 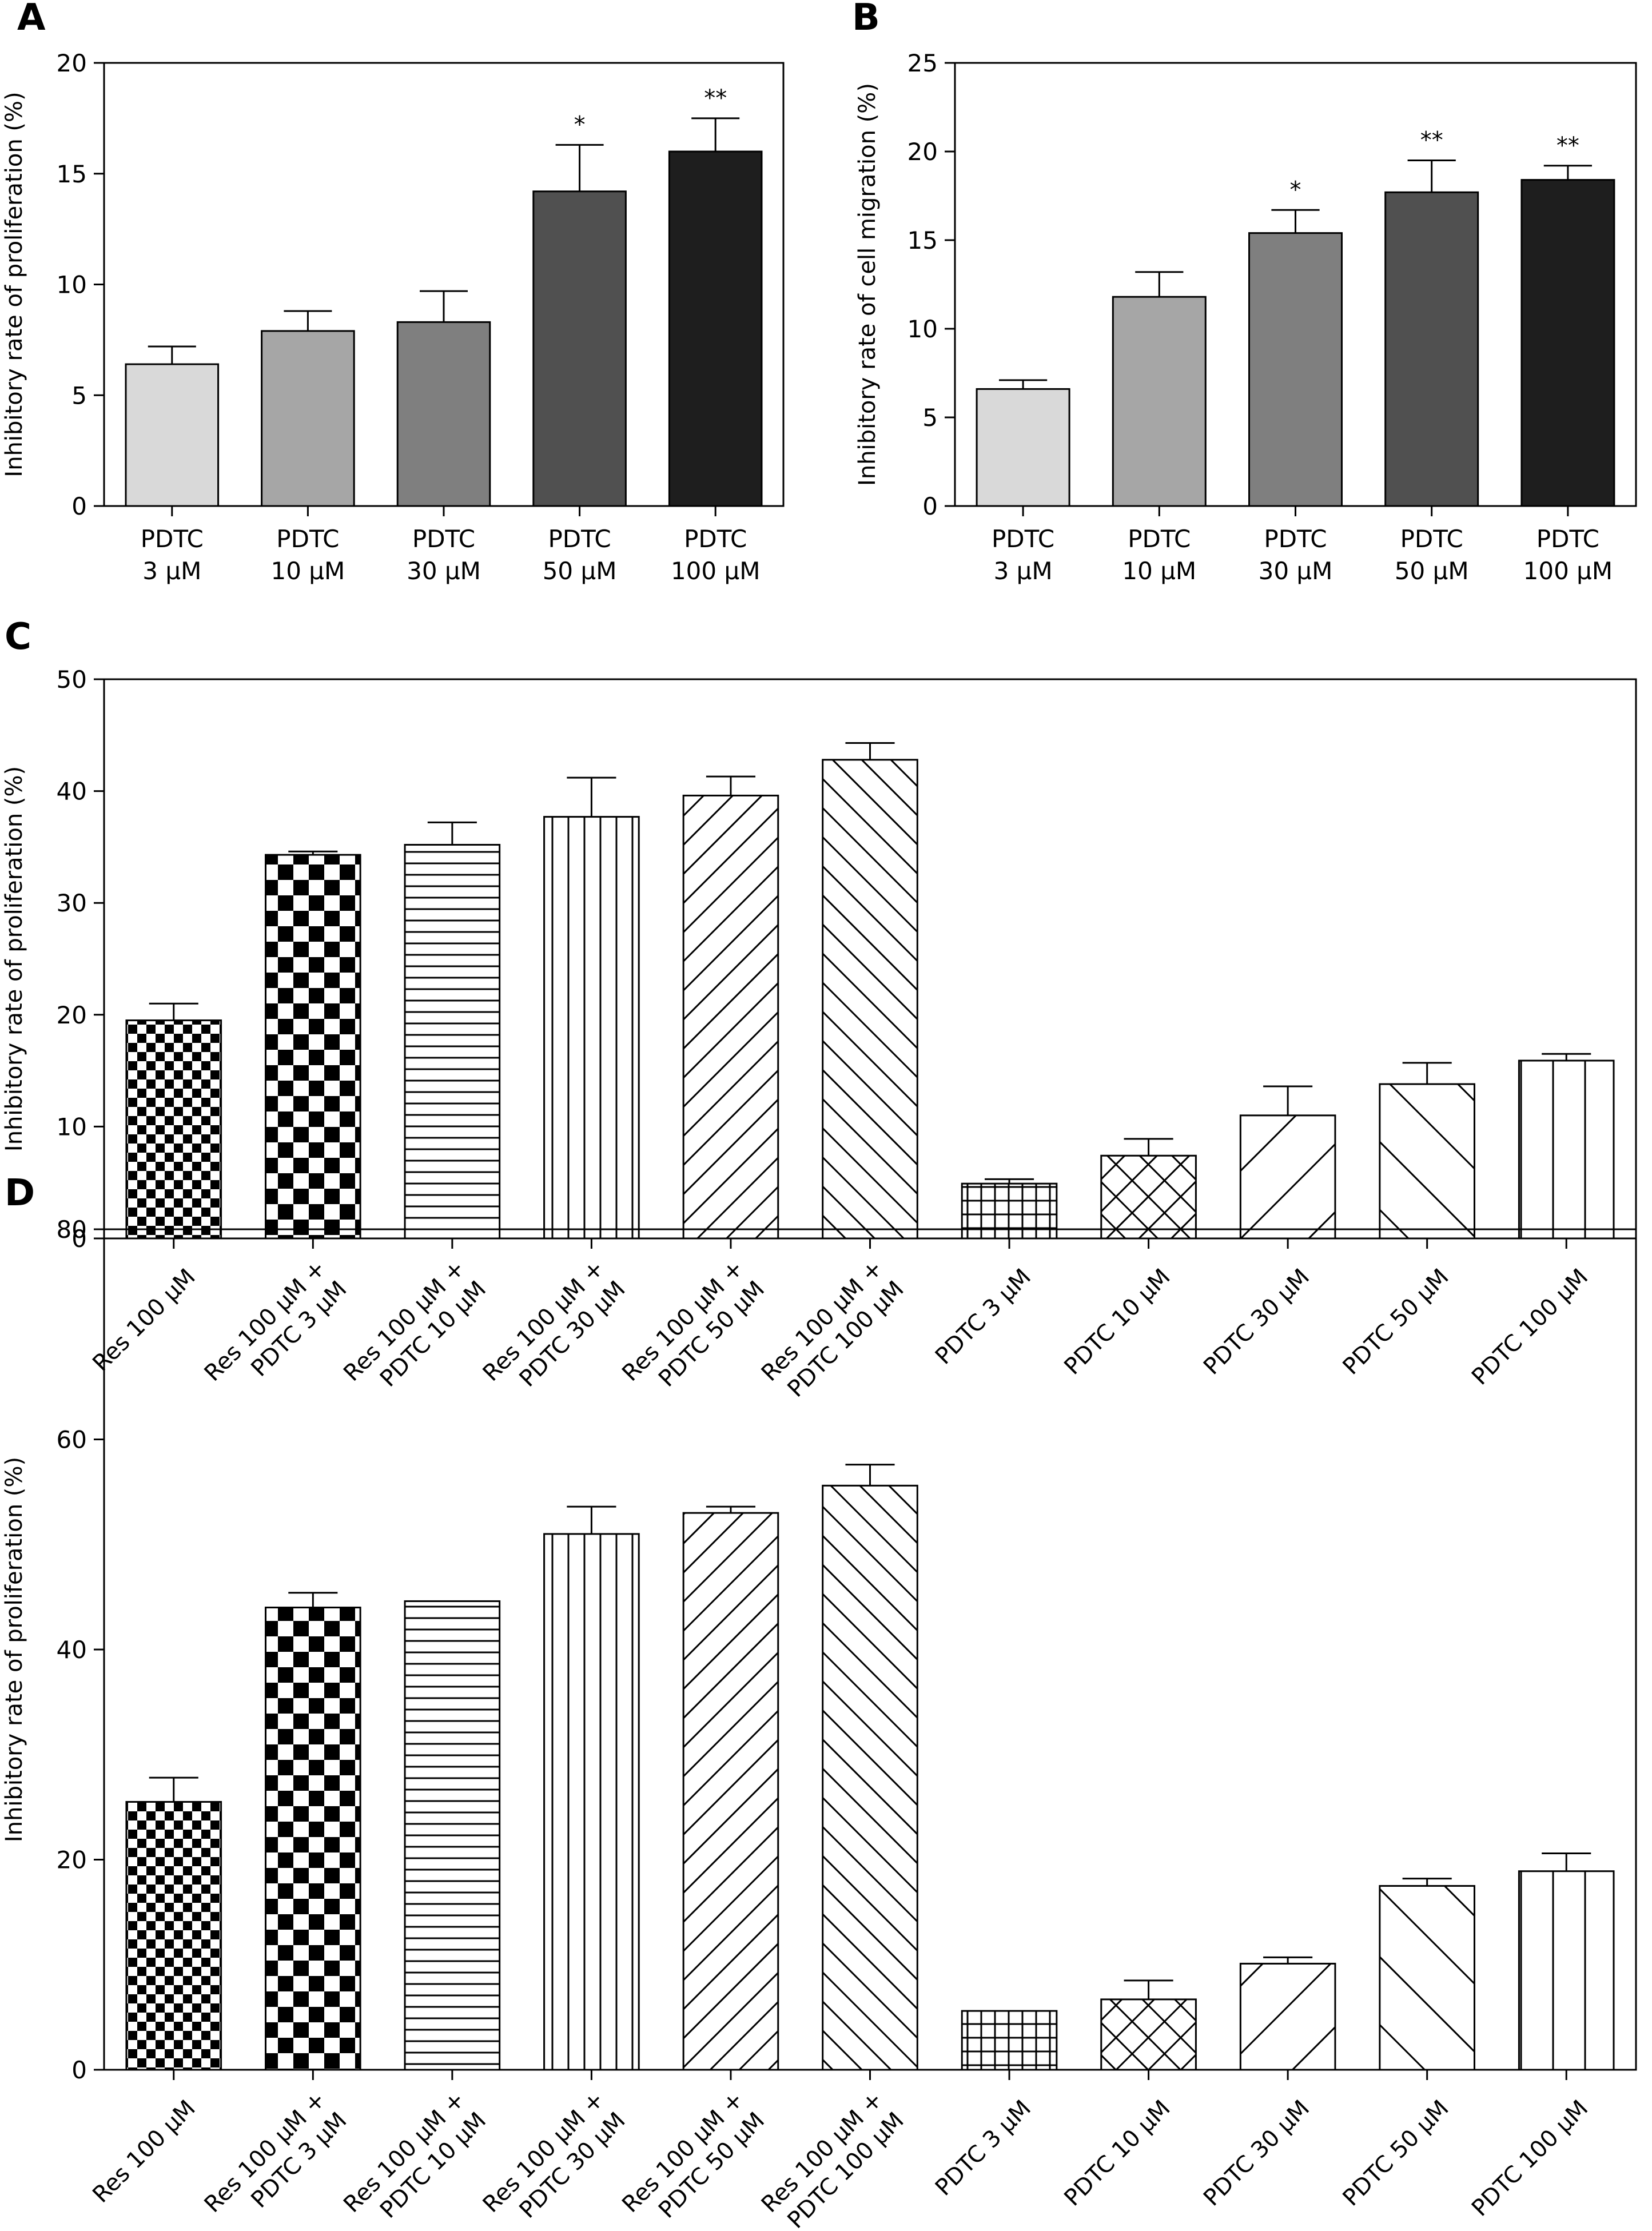 I want to click on x-tick-label: 50 μM, so click(x=1432, y=571).